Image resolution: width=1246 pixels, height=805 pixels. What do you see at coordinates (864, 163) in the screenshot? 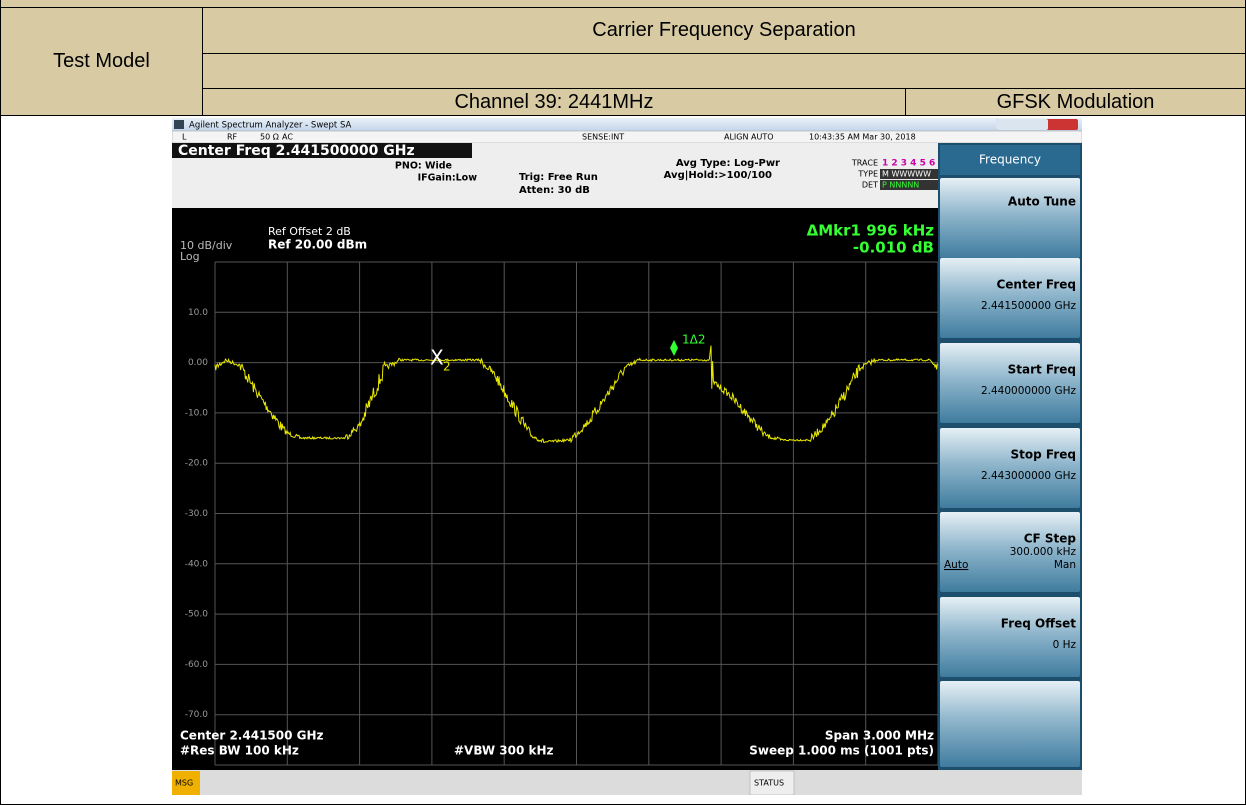
I see `trace-label: TRACE` at bounding box center [864, 163].